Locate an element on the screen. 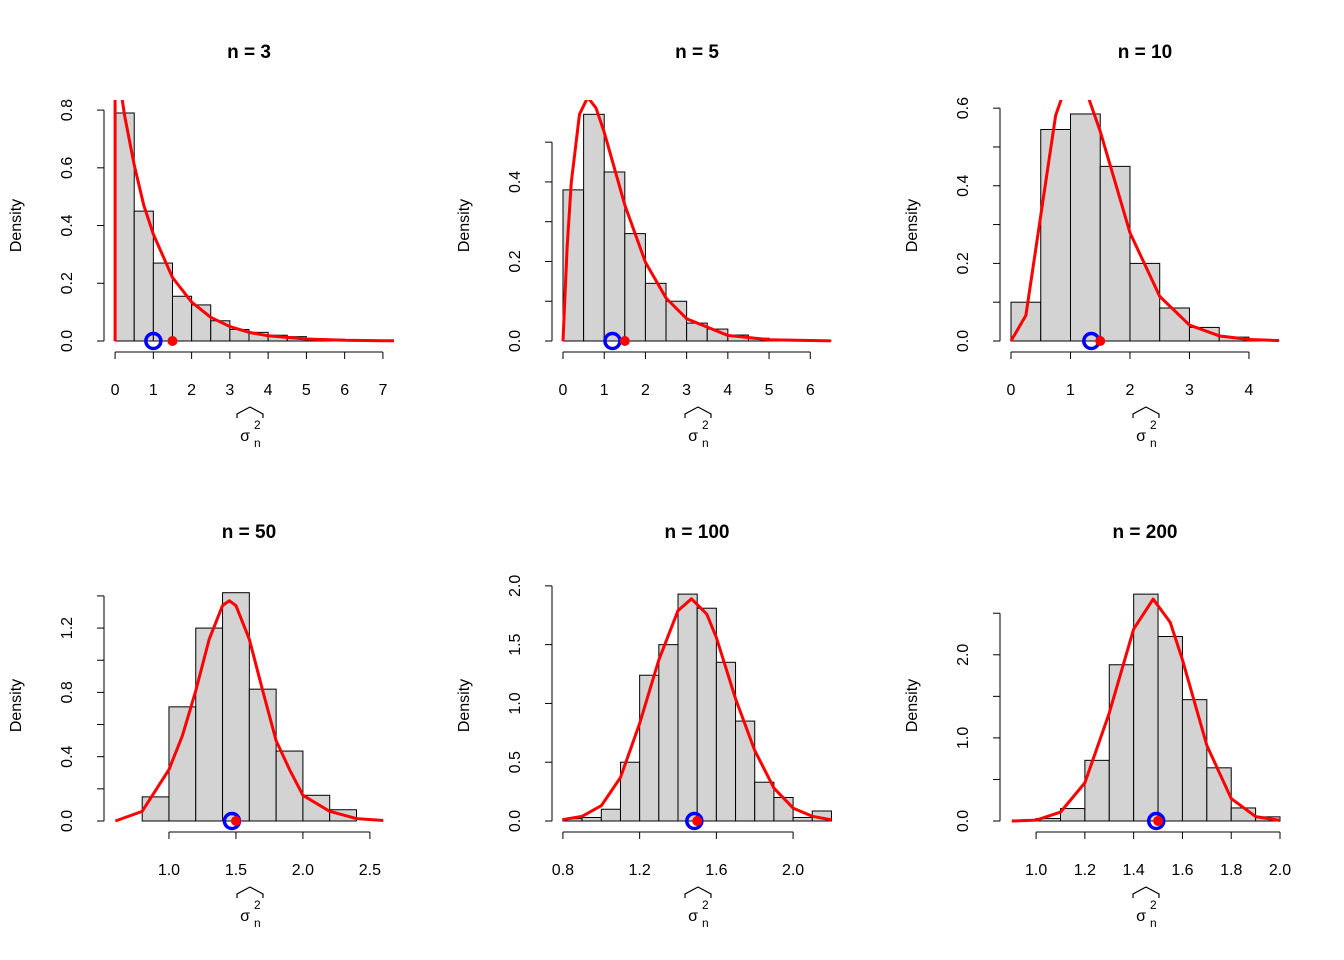  chart-title: n = 5 is located at coordinates (697, 52).